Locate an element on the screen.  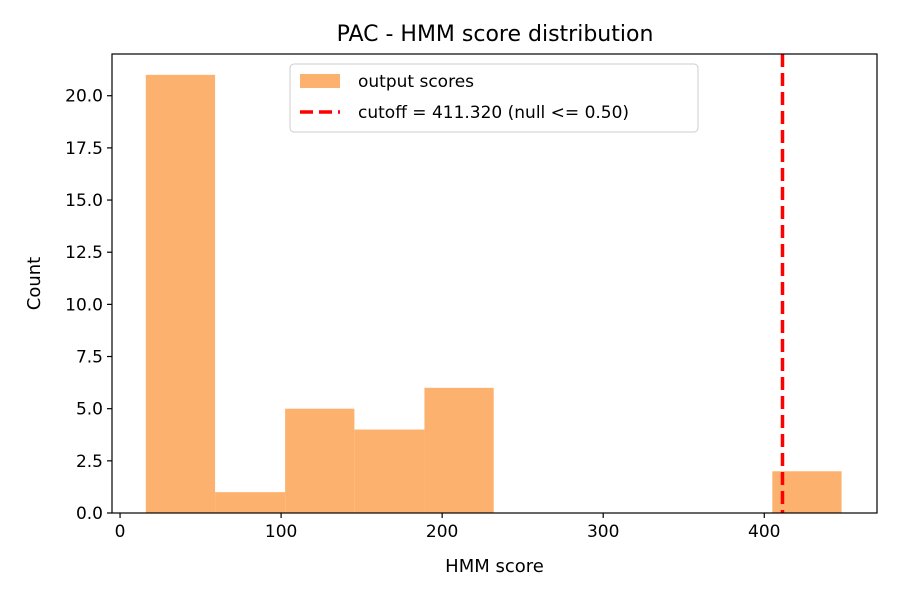
y-axis-label: Count is located at coordinates (34, 283).